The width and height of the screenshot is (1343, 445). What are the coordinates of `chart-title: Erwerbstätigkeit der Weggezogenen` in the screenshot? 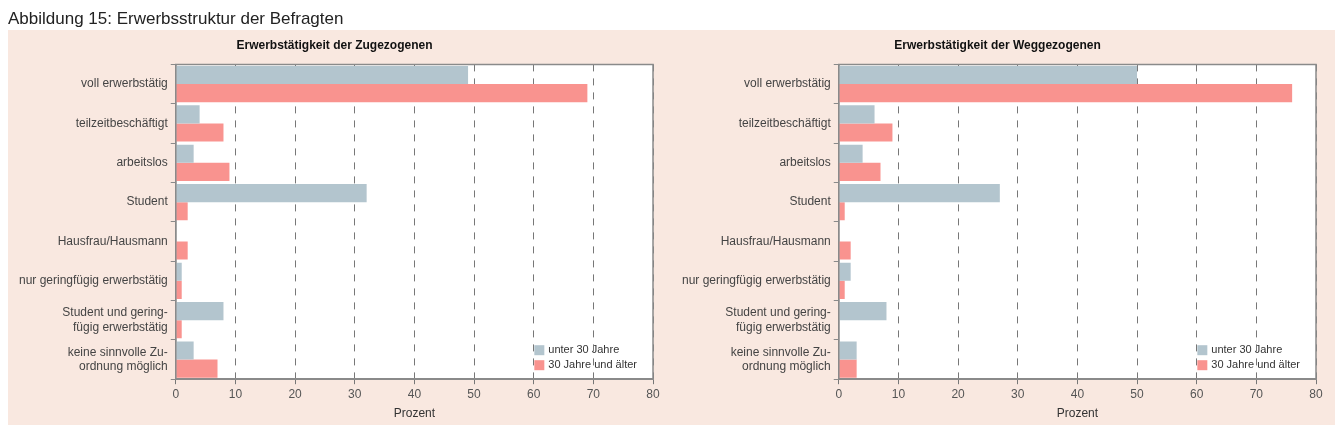 It's located at (997, 44).